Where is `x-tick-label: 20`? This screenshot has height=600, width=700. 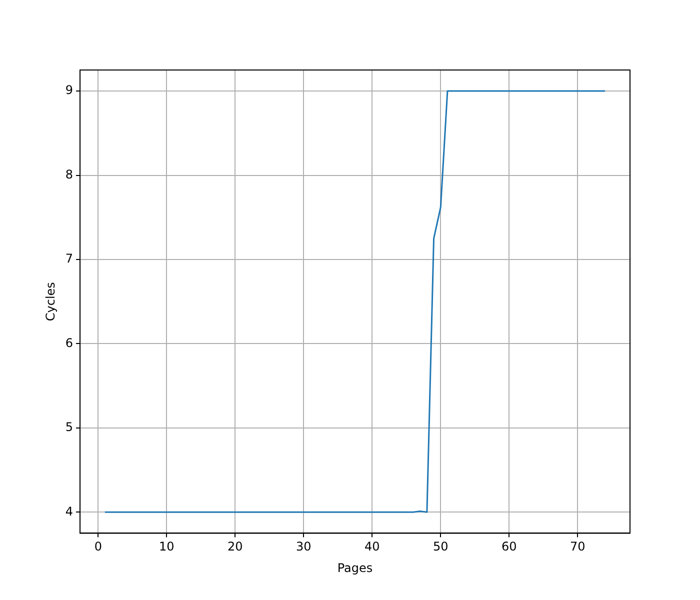
x-tick-label: 20 is located at coordinates (235, 547).